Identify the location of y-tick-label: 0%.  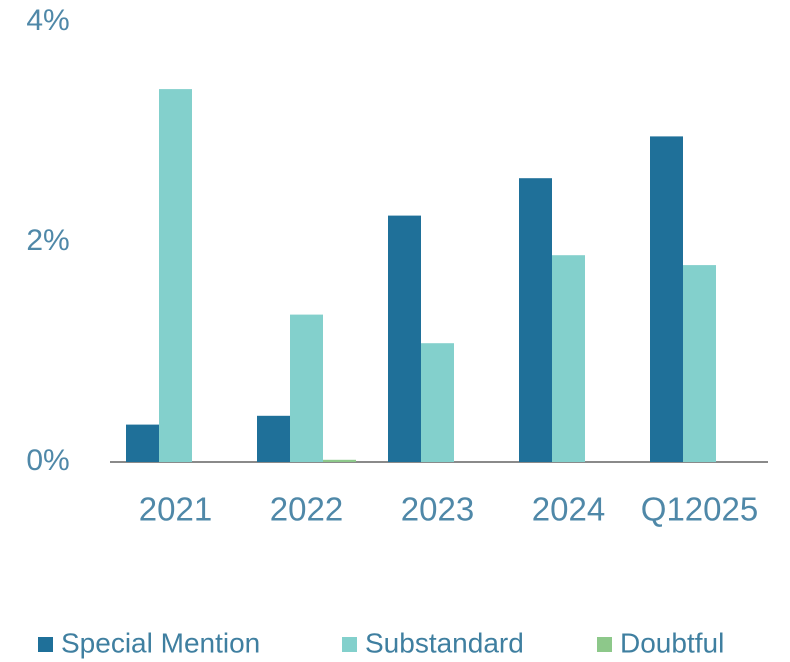
(47, 460).